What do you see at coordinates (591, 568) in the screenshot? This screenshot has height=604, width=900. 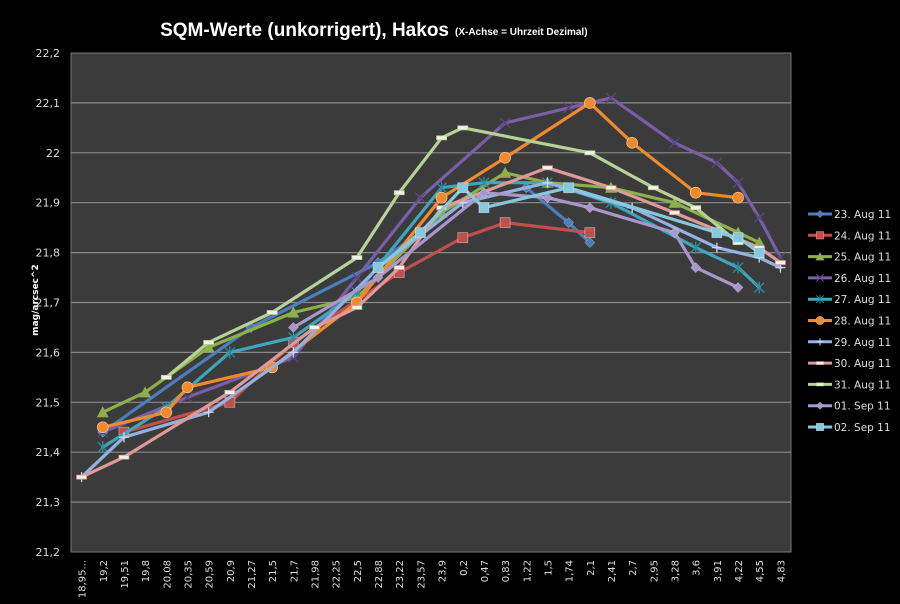 I see `x-tick-label: 2,1` at bounding box center [591, 568].